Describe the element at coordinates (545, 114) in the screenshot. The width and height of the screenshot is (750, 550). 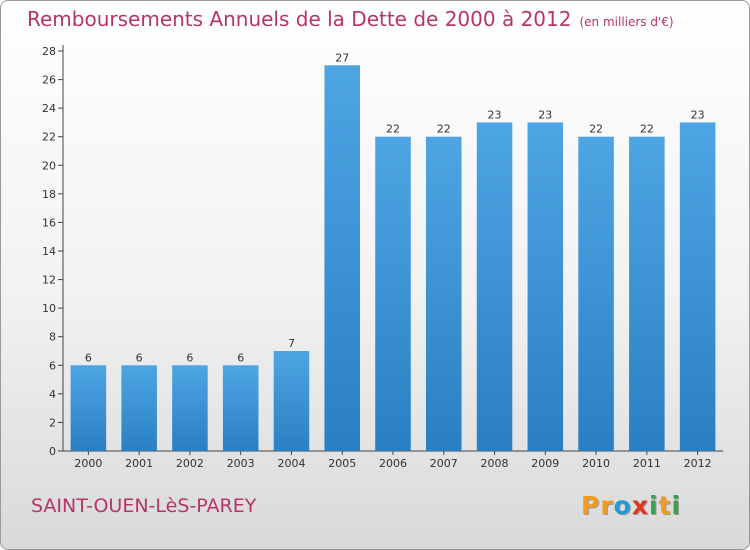
I see `data-label-2009: 23` at that location.